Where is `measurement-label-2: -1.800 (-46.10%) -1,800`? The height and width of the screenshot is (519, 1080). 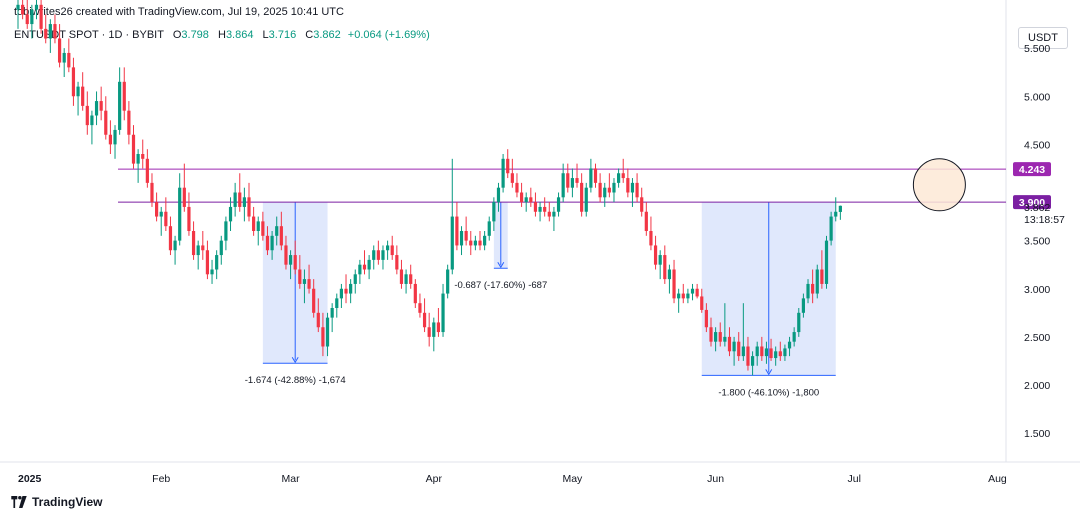 measurement-label-2: -1.800 (-46.10%) -1,800 is located at coordinates (768, 392).